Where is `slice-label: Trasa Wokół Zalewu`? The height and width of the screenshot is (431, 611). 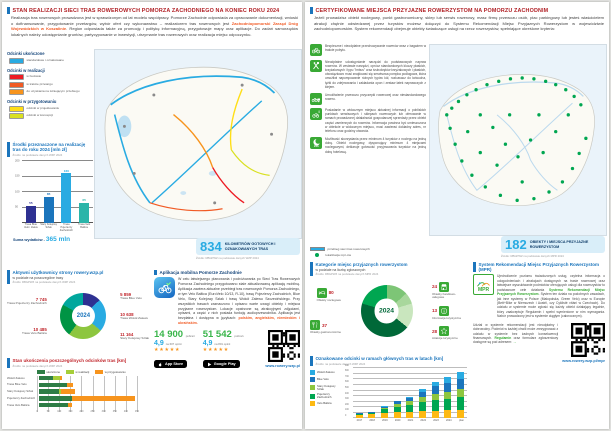 slice-label: Trasa Wokół Zalewu is located at coordinates (134, 317).